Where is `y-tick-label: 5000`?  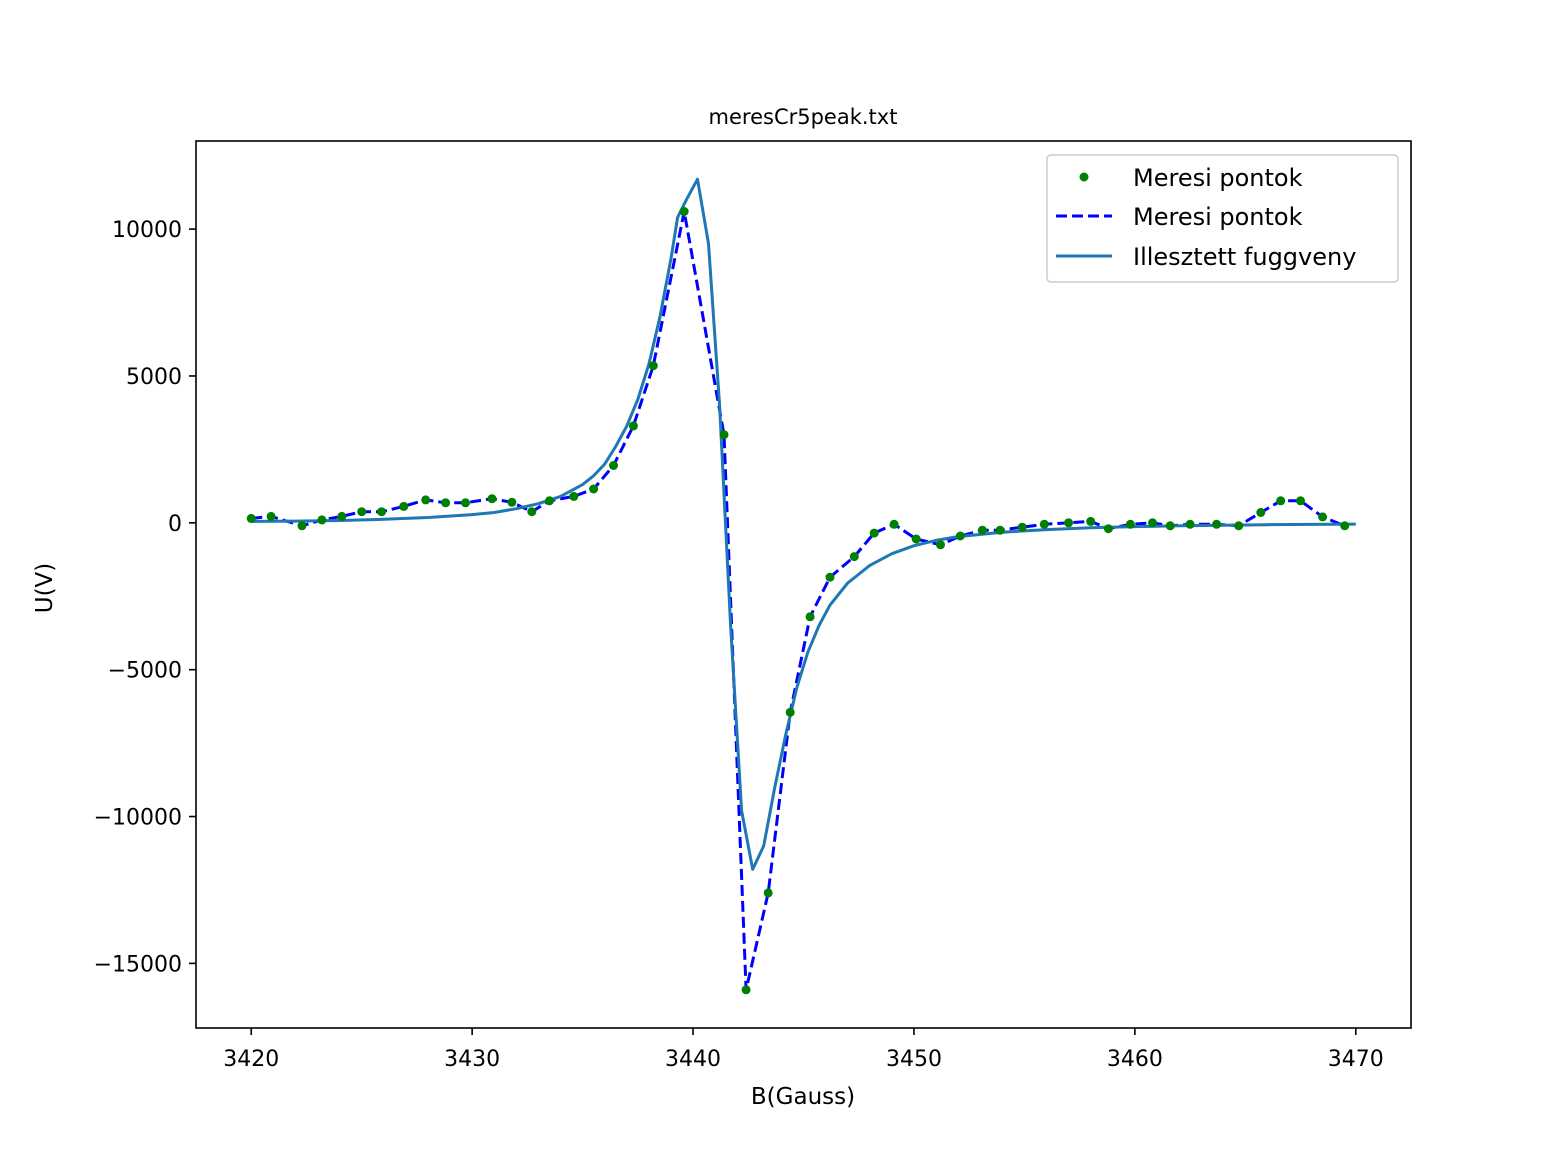
y-tick-label: 5000 is located at coordinates (154, 377).